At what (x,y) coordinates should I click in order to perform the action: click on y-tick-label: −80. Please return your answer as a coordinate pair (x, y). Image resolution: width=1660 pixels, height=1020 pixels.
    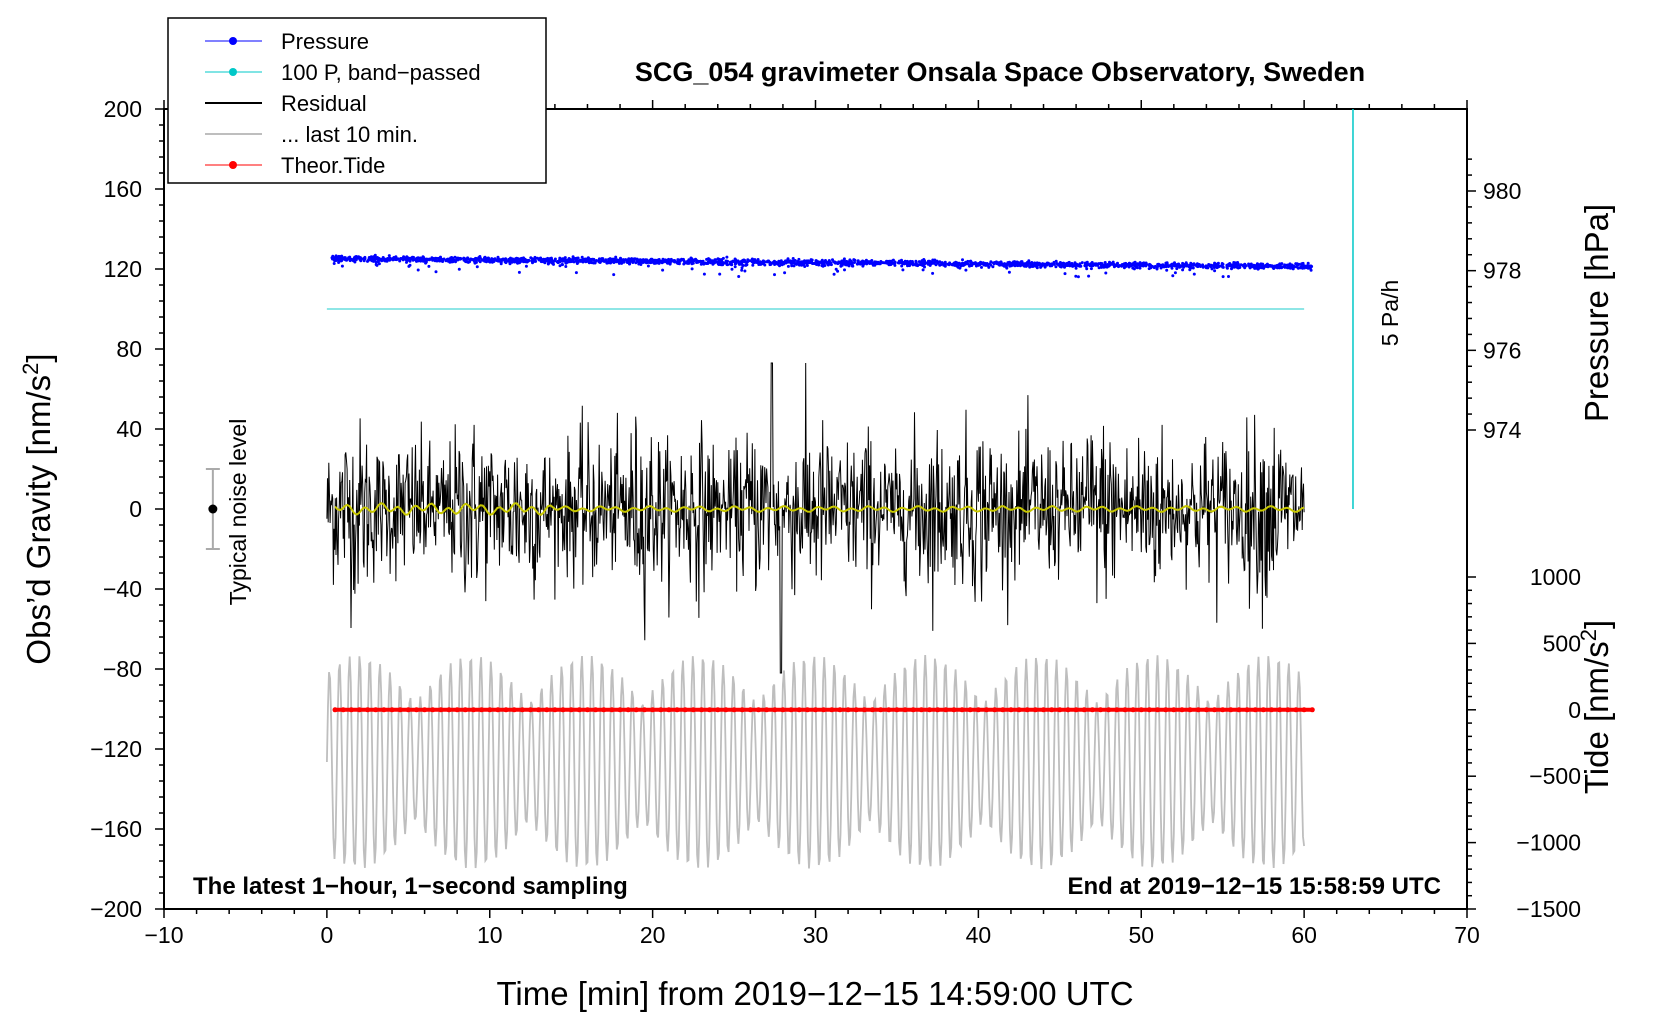
    Looking at the image, I should click on (122, 669).